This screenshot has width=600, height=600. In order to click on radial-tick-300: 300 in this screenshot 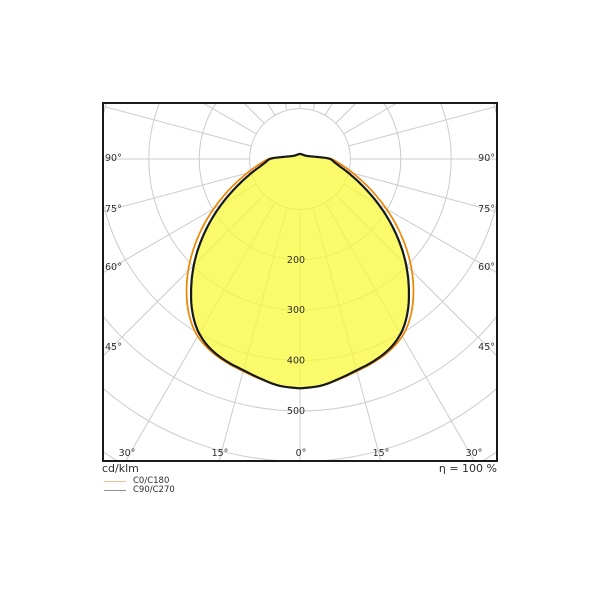, I will do `click(296, 310)`.